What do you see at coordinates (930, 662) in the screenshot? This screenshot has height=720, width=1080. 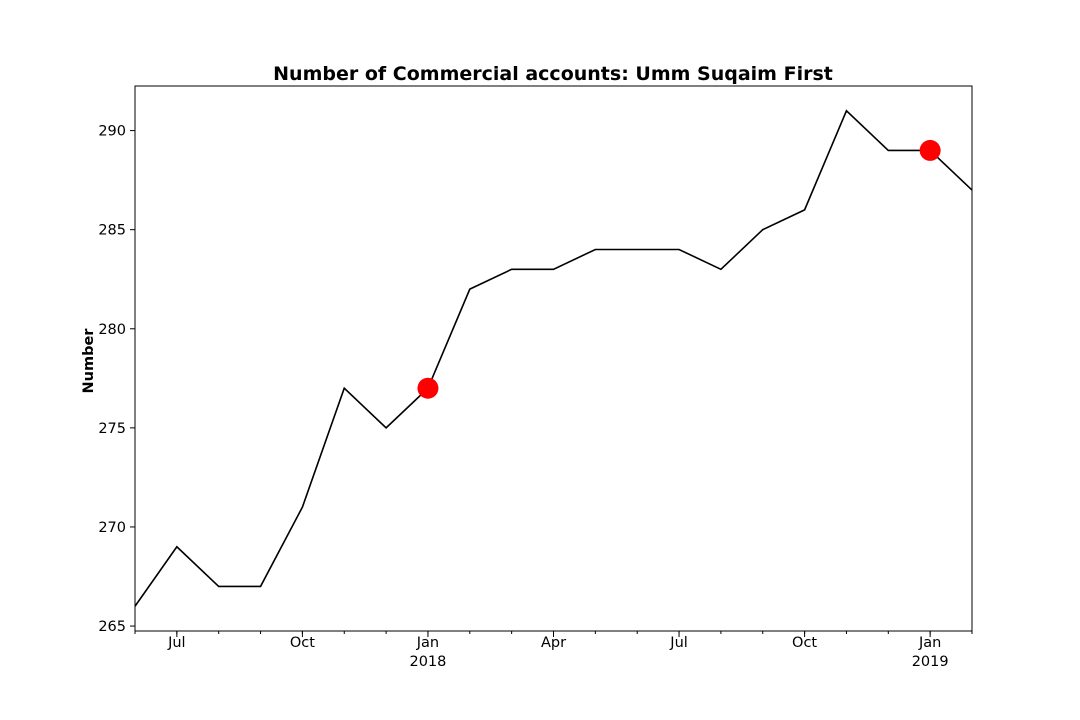 I see `x-tick-year-label: 2019` at bounding box center [930, 662].